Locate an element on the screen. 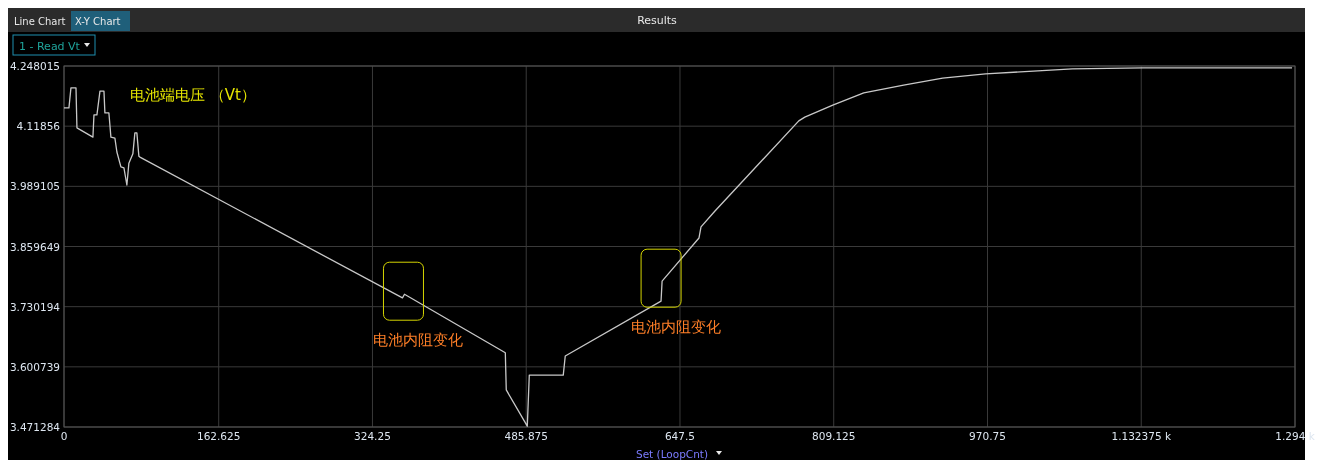 The height and width of the screenshot is (460, 1317). x-tick-label: 162.625 is located at coordinates (219, 436).